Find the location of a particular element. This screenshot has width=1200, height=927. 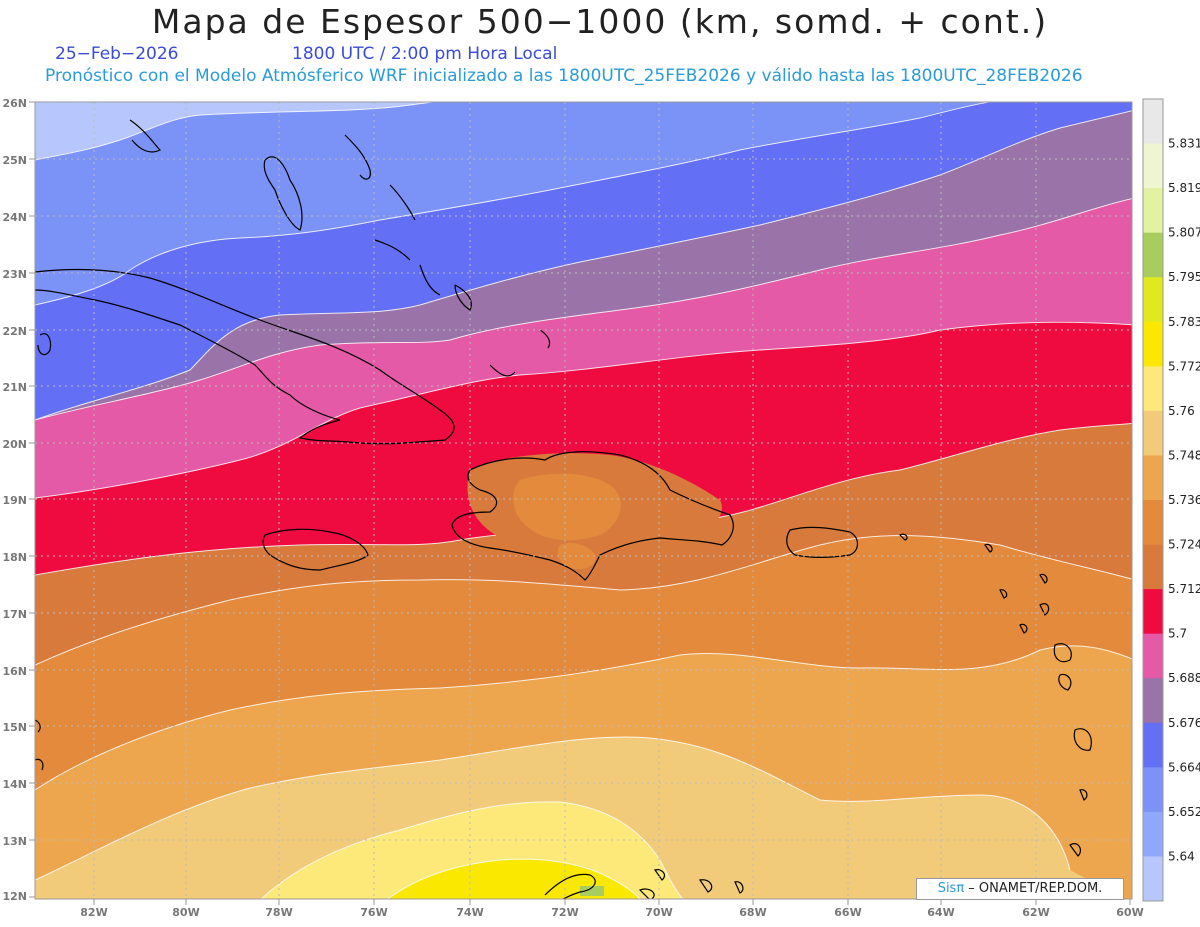

colorbar-label: 5.795 is located at coordinates (1184, 277).